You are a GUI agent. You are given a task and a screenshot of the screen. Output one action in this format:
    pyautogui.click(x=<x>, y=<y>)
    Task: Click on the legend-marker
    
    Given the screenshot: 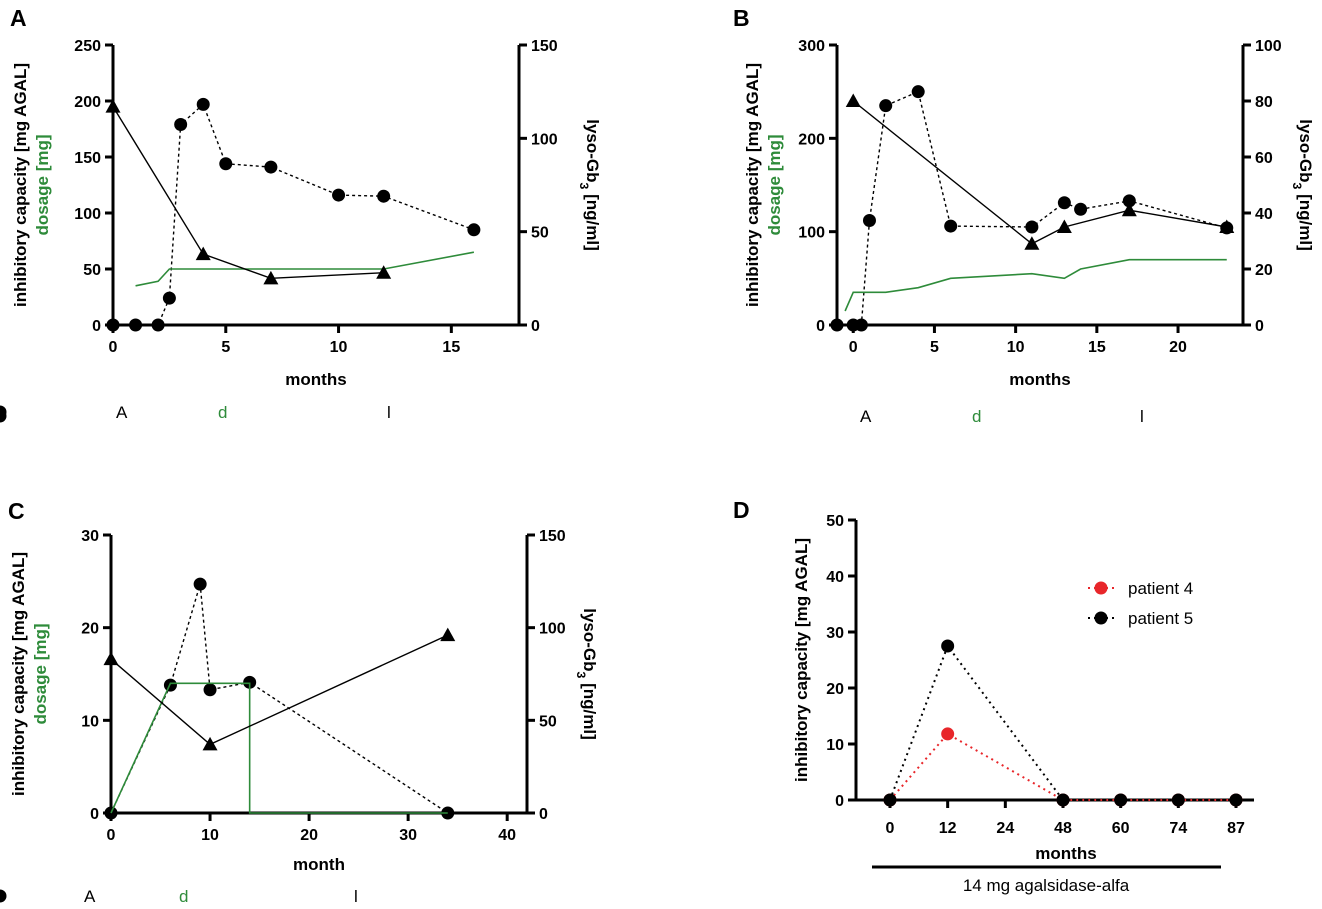 What is the action you would take?
    pyautogui.click(x=1101, y=588)
    